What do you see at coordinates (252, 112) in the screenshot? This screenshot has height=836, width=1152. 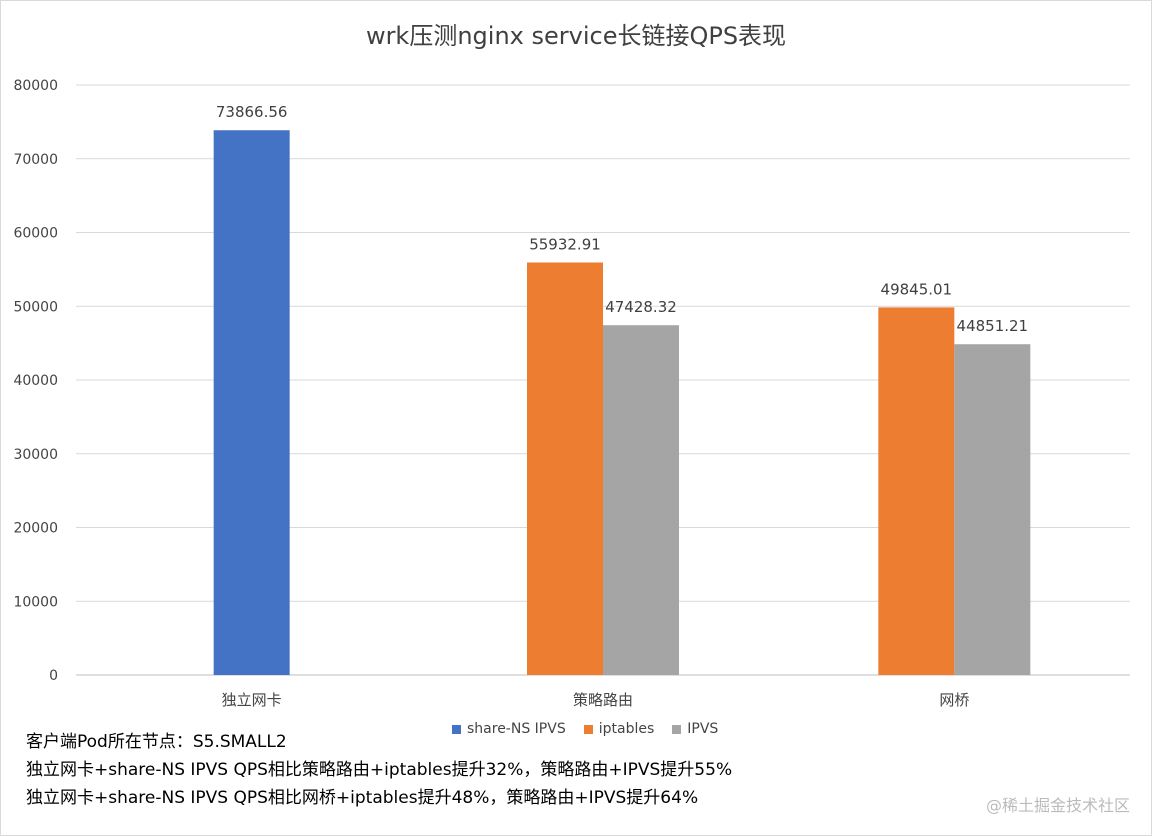 I see `data-label: 73866.56` at bounding box center [252, 112].